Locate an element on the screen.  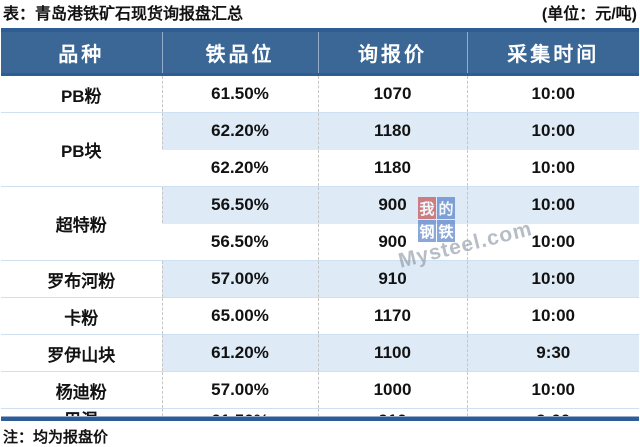
clipped-grade-cell: 61.50% is located at coordinates (239, 412).